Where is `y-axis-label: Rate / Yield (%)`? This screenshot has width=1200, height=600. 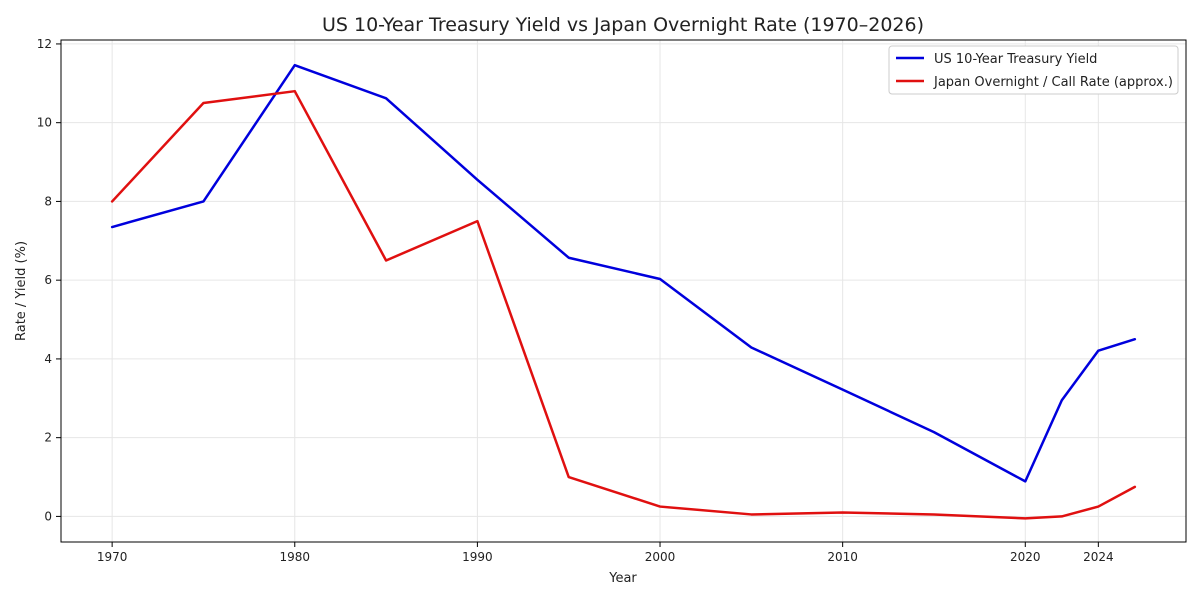
y-axis-label: Rate / Yield (%) is located at coordinates (21, 291).